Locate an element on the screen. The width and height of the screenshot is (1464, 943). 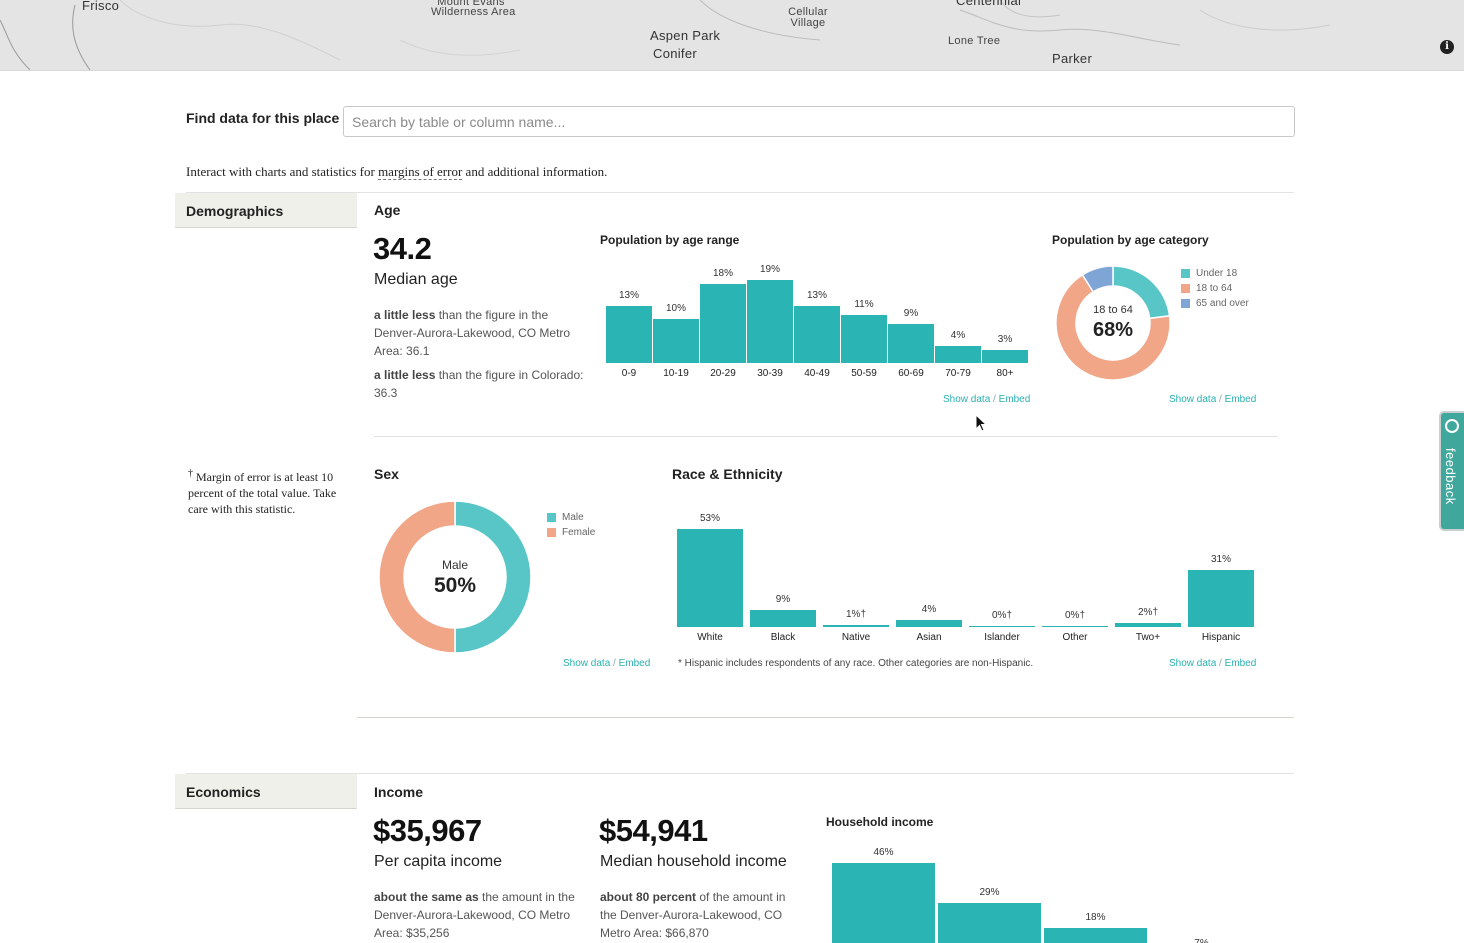
bar-value-label: 53% is located at coordinates (709, 518).